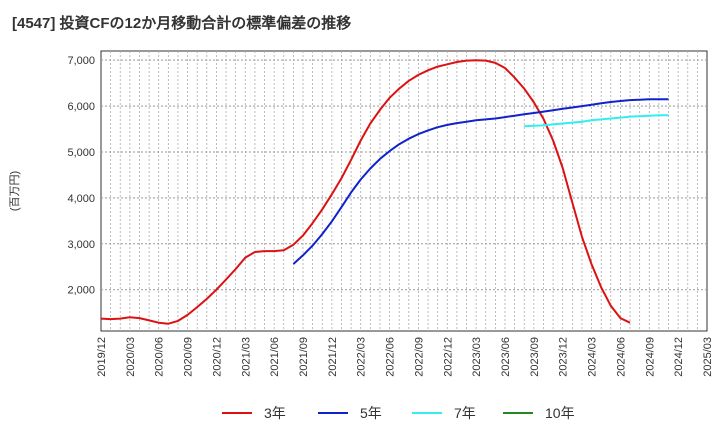 Image resolution: width=720 pixels, height=440 pixels. What do you see at coordinates (593, 357) in the screenshot?
I see `x-tick-label: 2024/03` at bounding box center [593, 357].